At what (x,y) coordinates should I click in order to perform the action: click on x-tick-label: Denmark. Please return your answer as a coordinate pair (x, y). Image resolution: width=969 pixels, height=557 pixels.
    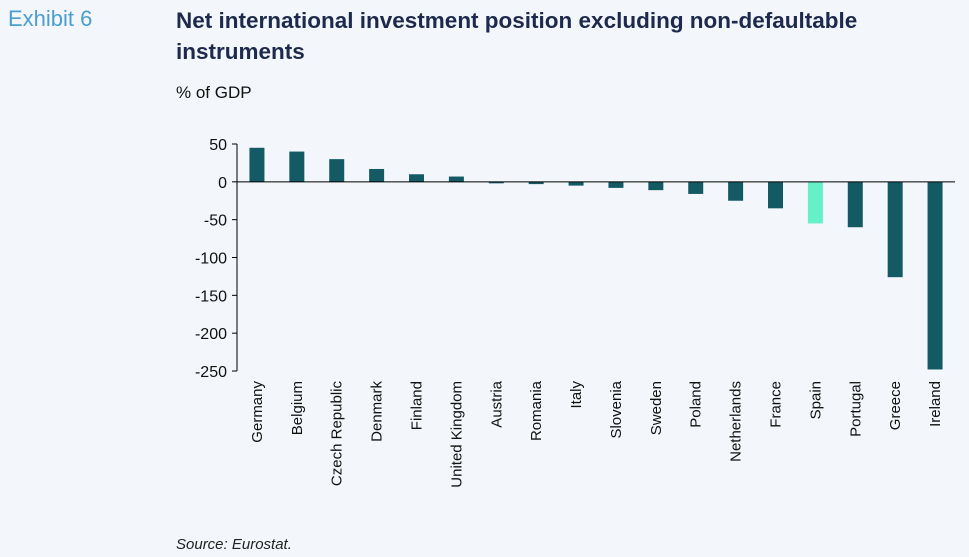
    Looking at the image, I should click on (377, 411).